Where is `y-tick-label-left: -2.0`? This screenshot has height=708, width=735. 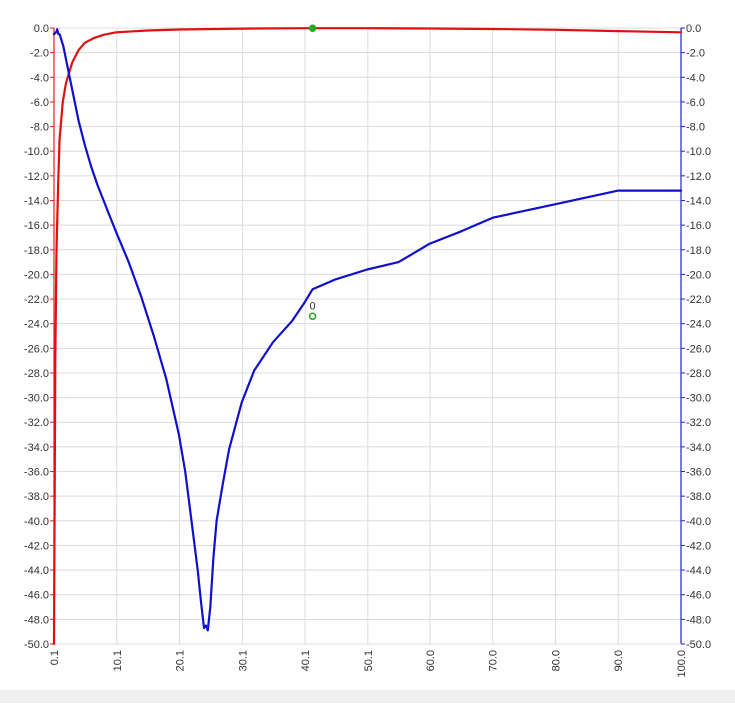 y-tick-label-left: -2.0 is located at coordinates (39, 54).